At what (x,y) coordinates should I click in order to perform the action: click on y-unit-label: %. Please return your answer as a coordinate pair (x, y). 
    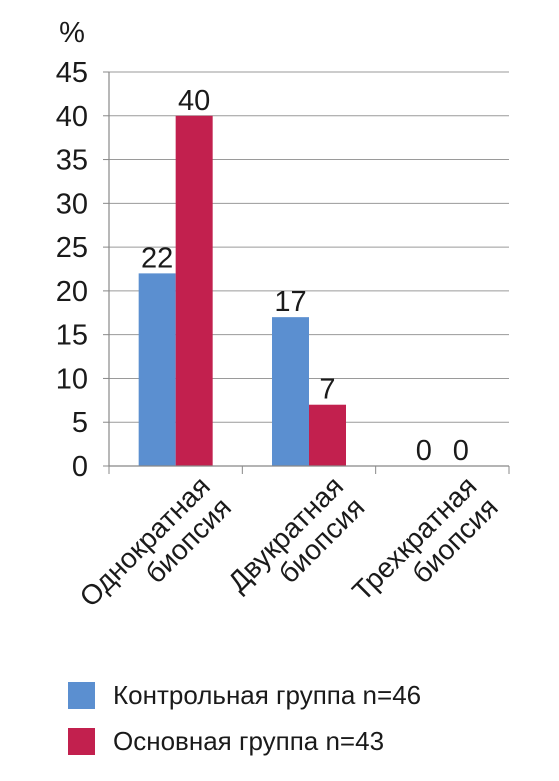
    Looking at the image, I should click on (72, 33).